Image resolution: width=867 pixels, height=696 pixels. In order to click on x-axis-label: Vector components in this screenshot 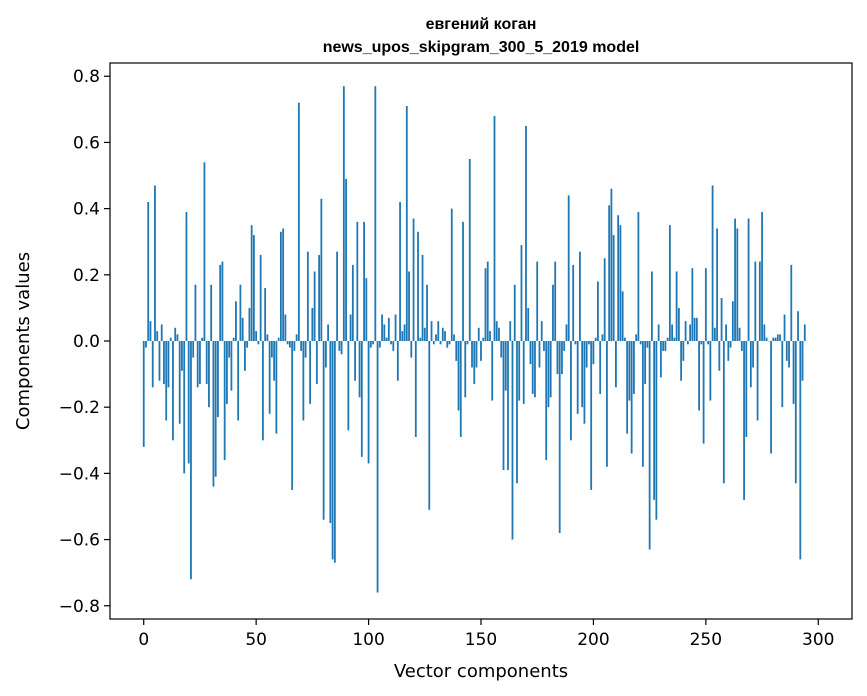, I will do `click(481, 671)`.